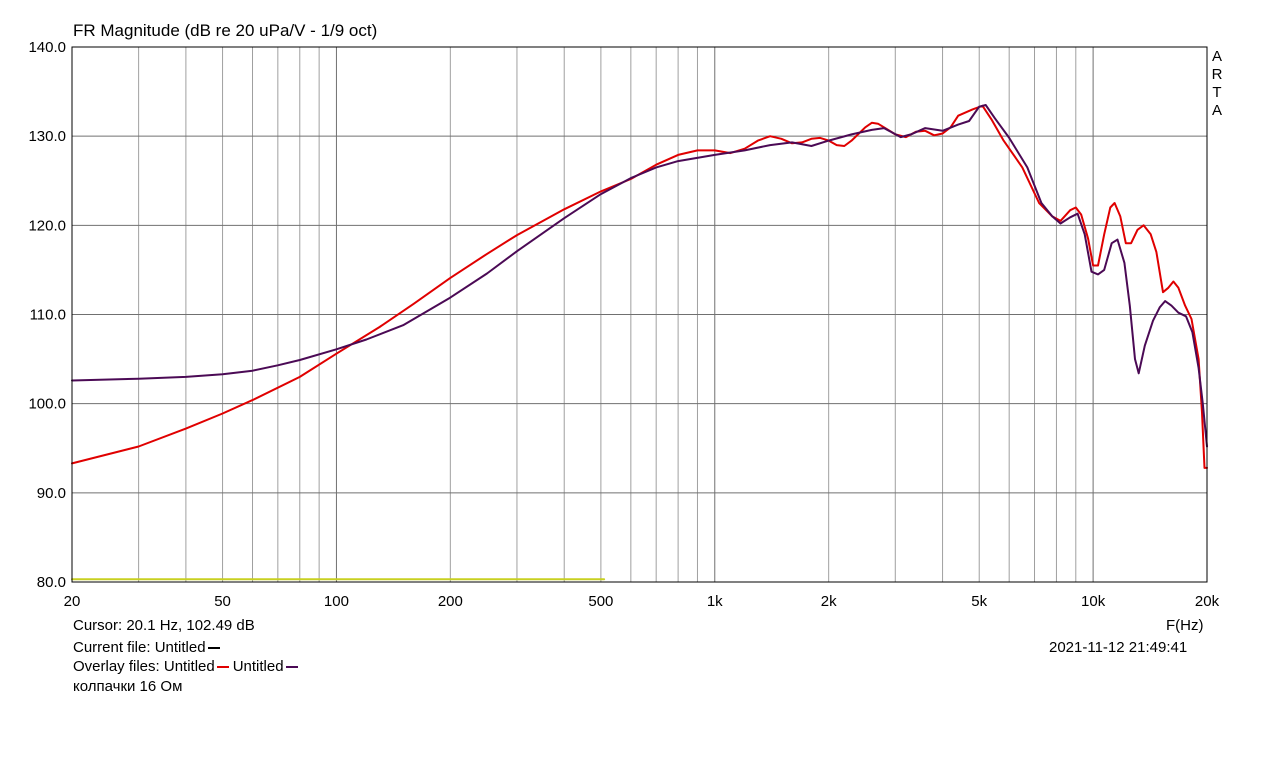 This screenshot has height=768, width=1279. I want to click on y-tick-label: 130.0, so click(47, 136).